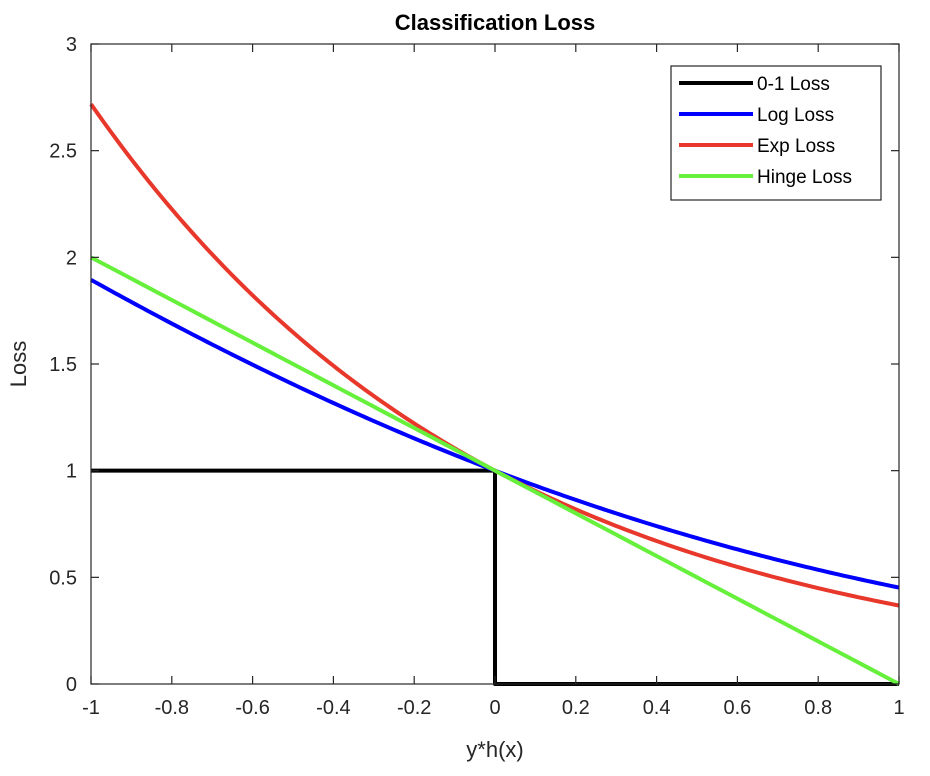 The image size is (930, 776). Describe the element at coordinates (898, 708) in the screenshot. I see `x-tick-label: 1` at that location.